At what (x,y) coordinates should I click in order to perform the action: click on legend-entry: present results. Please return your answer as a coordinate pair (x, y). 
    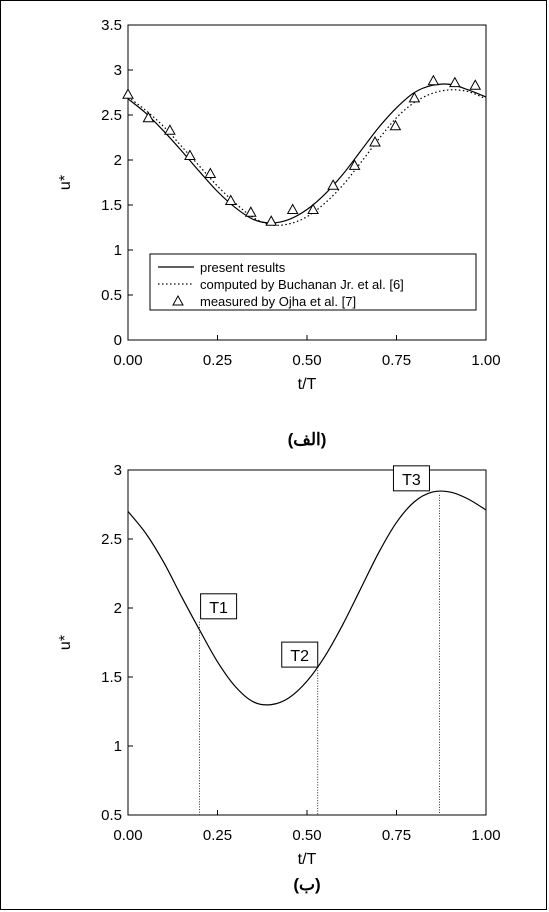
    Looking at the image, I should click on (243, 267).